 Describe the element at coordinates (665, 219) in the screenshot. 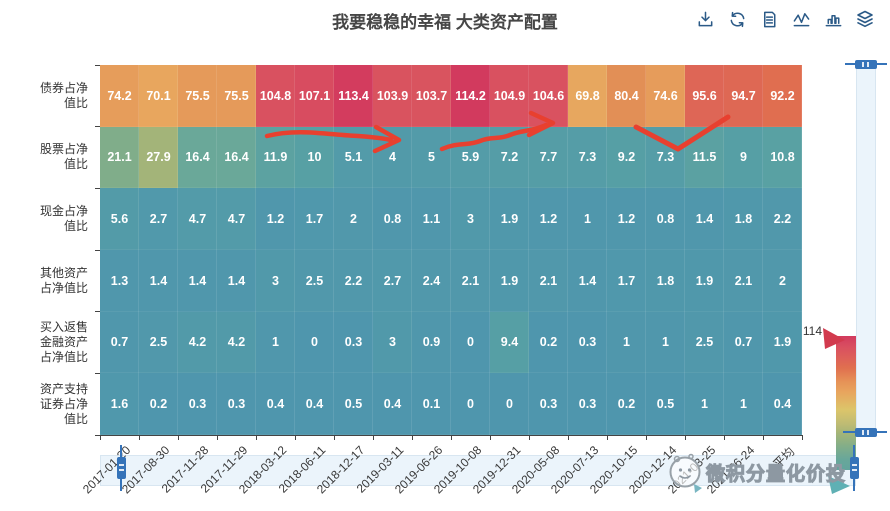

I see `heatmap-cell: 0.8` at that location.